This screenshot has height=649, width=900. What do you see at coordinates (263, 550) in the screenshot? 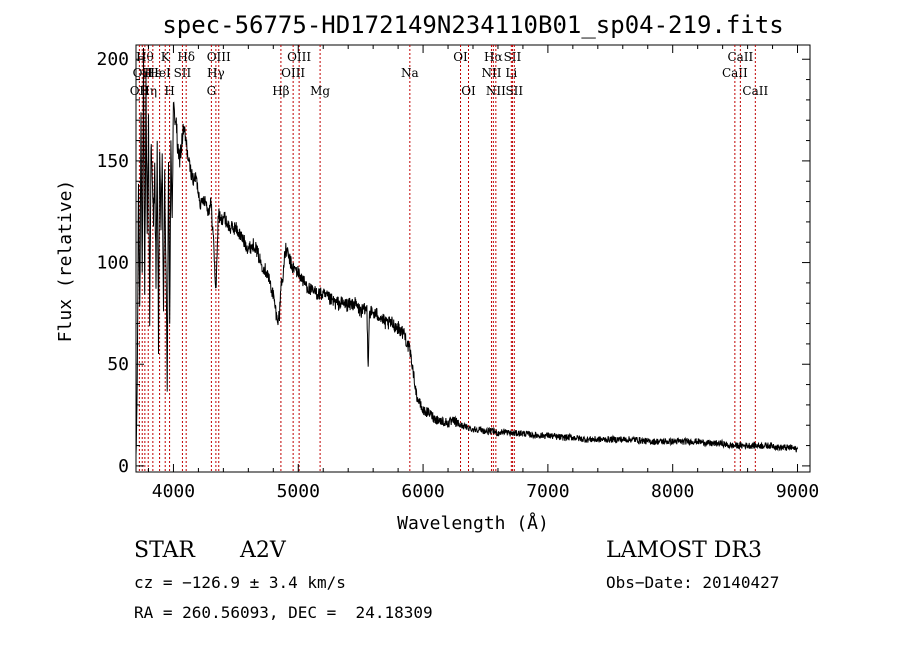
I see `object-subclass: A2V` at bounding box center [263, 550].